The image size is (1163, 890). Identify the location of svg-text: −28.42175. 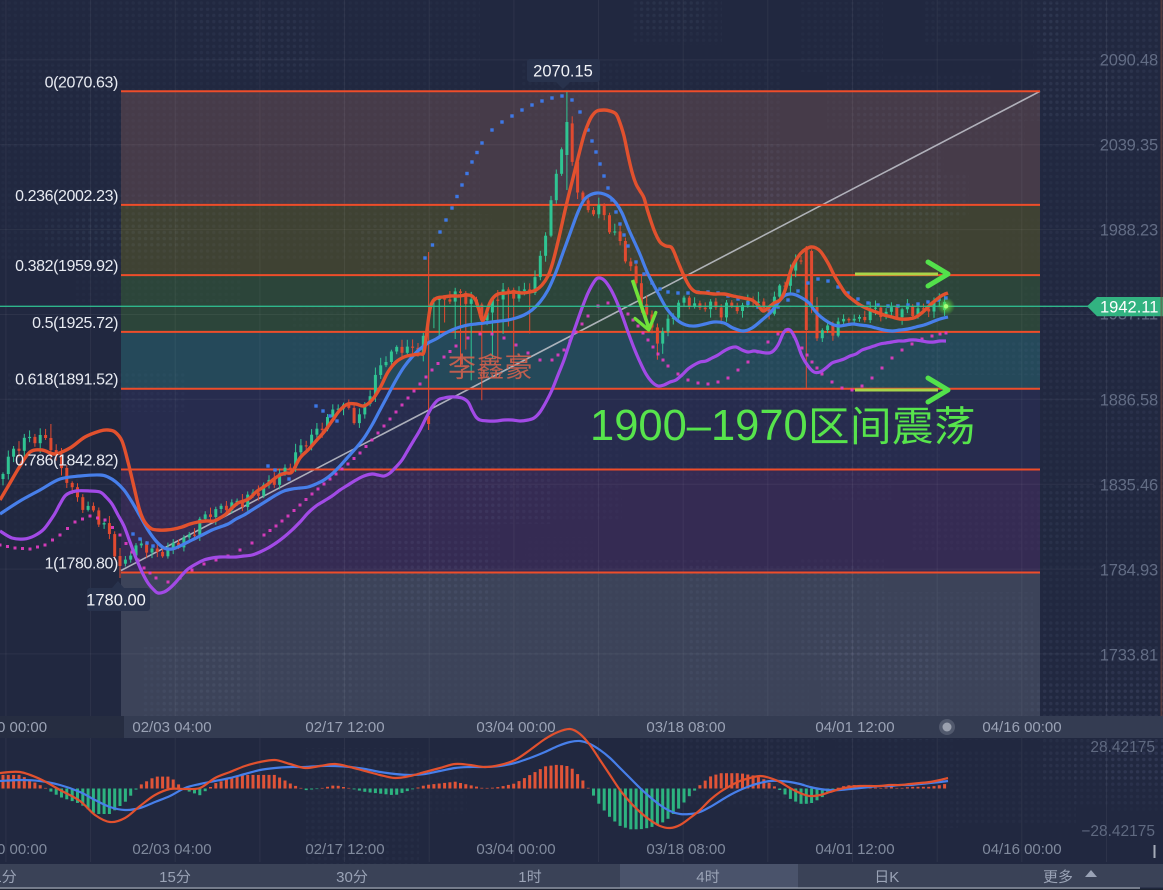
(1118, 831).